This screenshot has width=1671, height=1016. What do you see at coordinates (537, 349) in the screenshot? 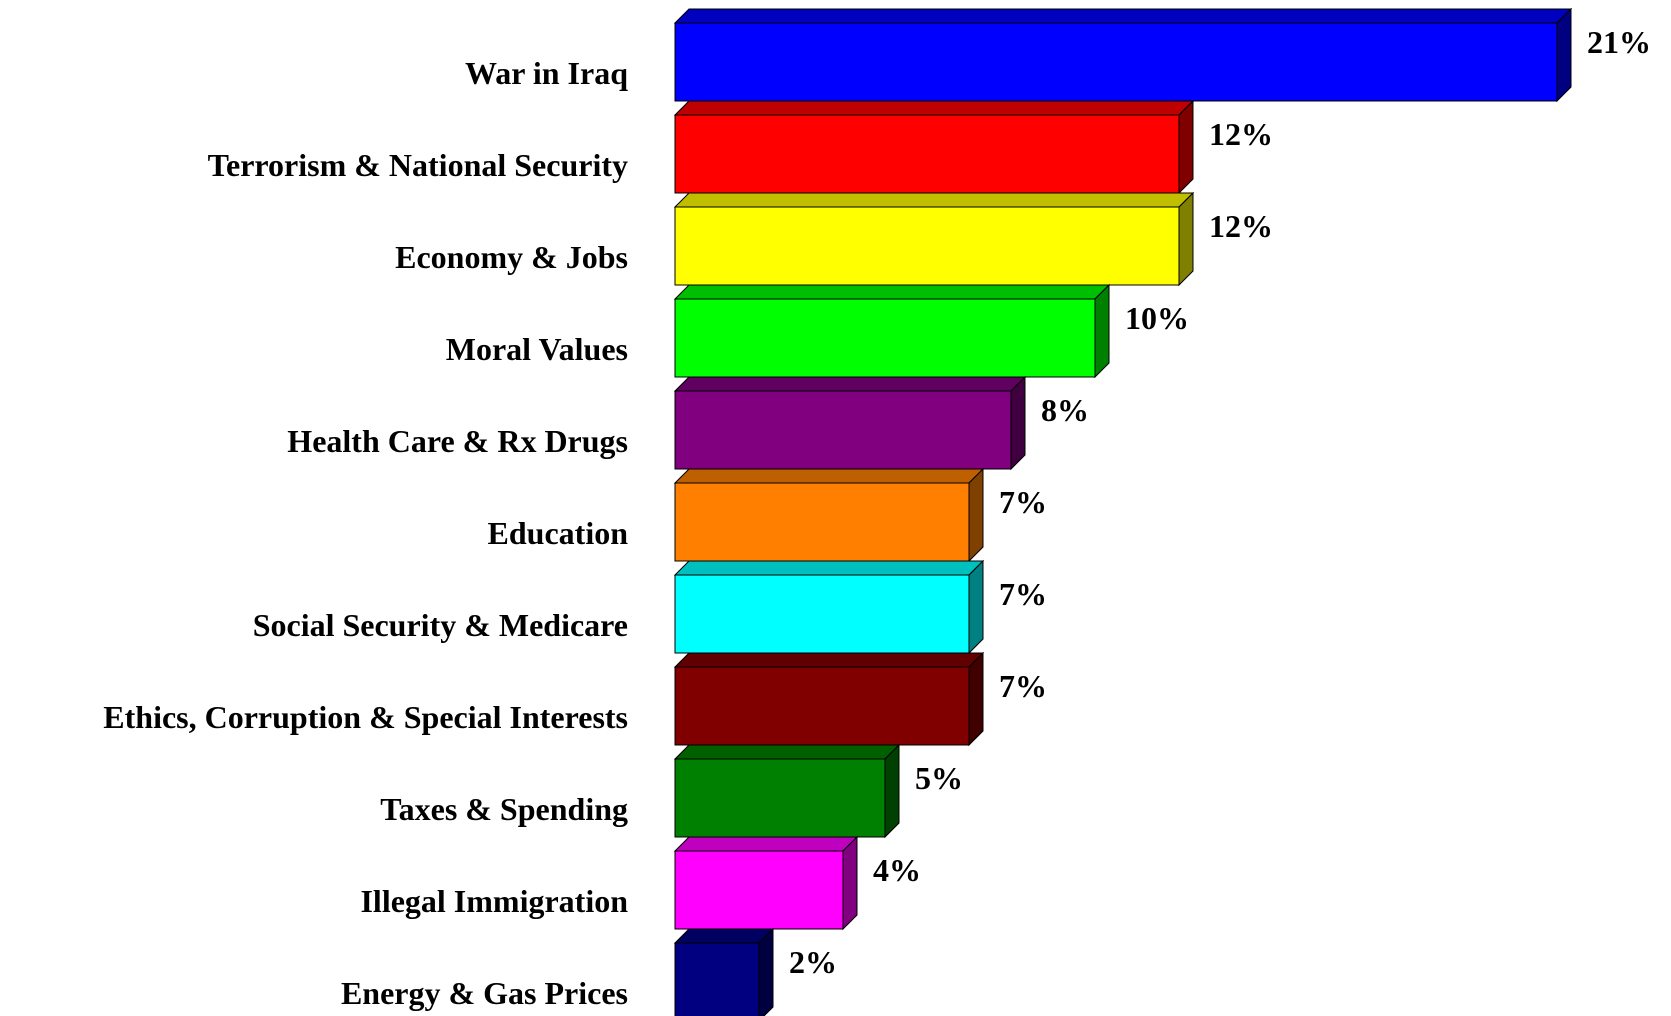
I see `category-label: Moral Values` at bounding box center [537, 349].